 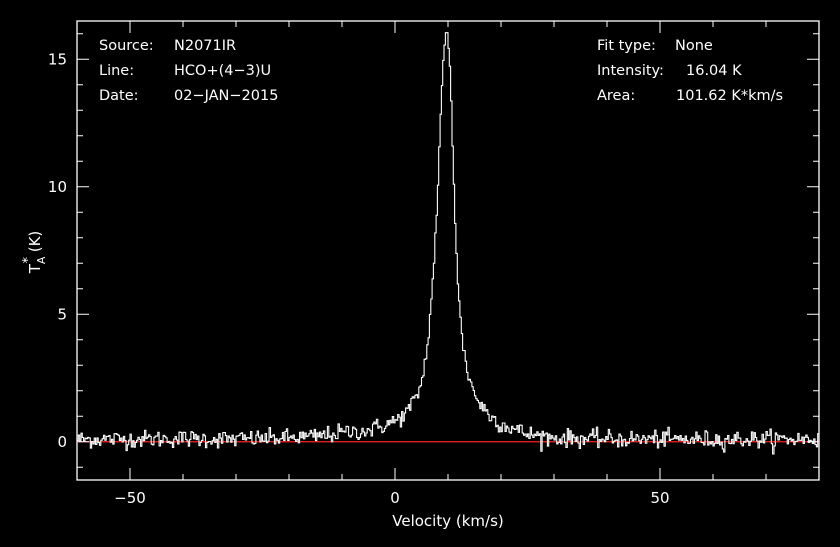 I want to click on x-tick-label: 0, so click(x=395, y=498).